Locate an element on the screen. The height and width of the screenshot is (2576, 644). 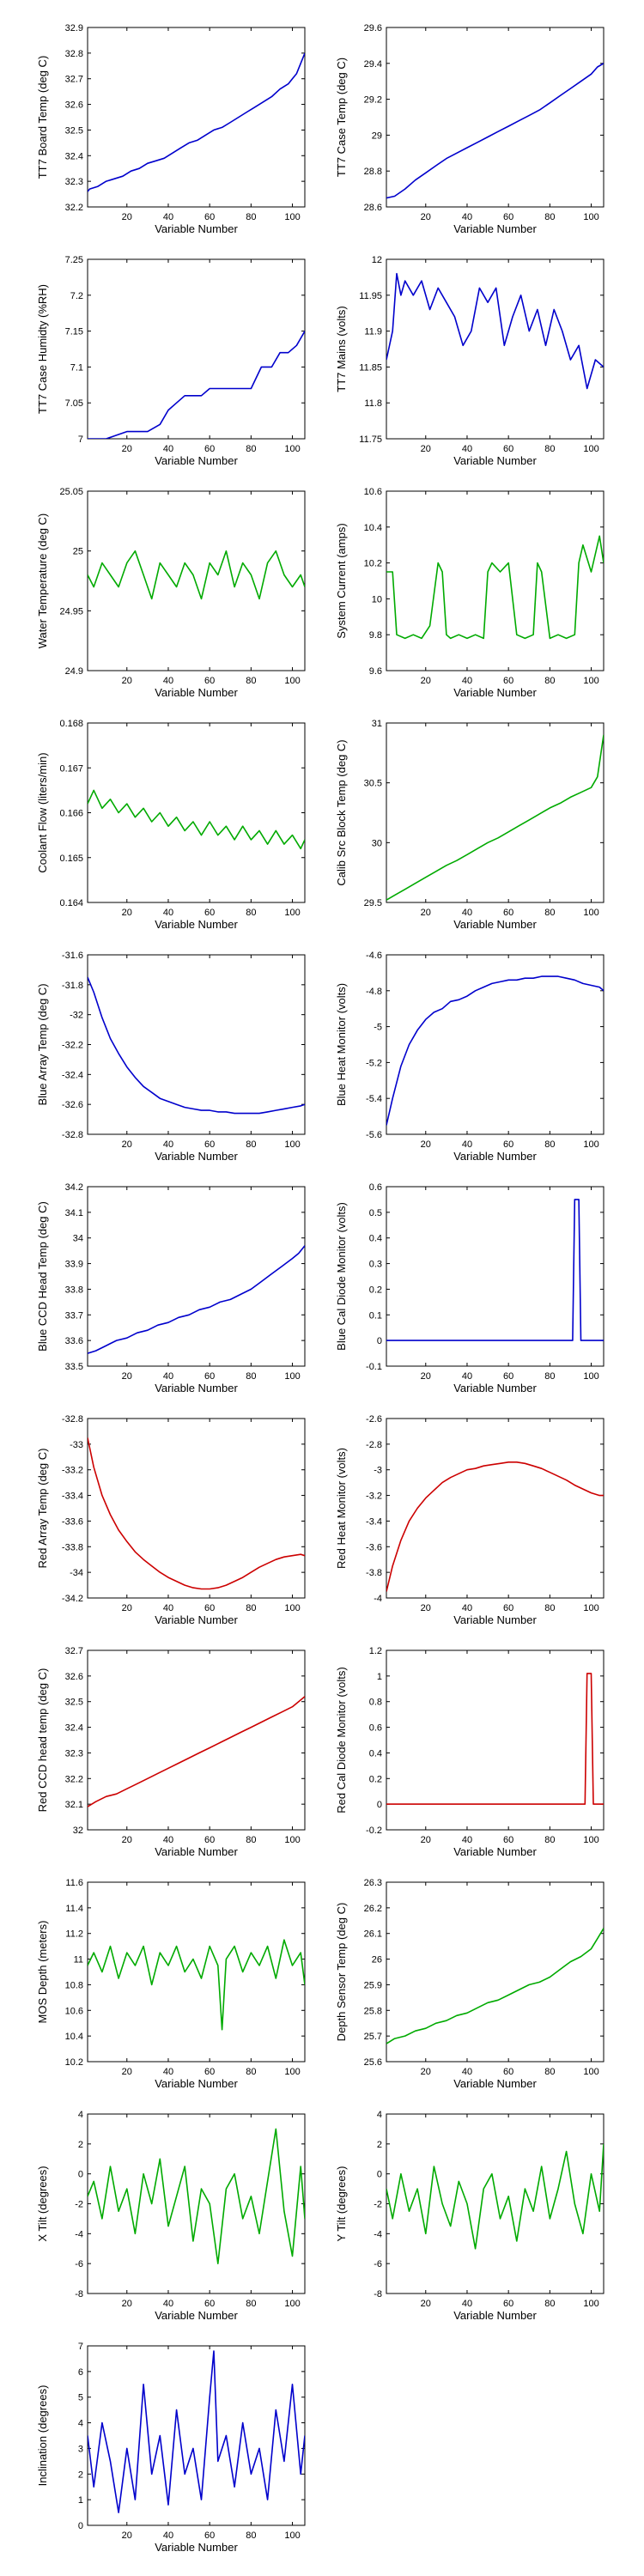
y-tick-label: 30 is located at coordinates (377, 843).